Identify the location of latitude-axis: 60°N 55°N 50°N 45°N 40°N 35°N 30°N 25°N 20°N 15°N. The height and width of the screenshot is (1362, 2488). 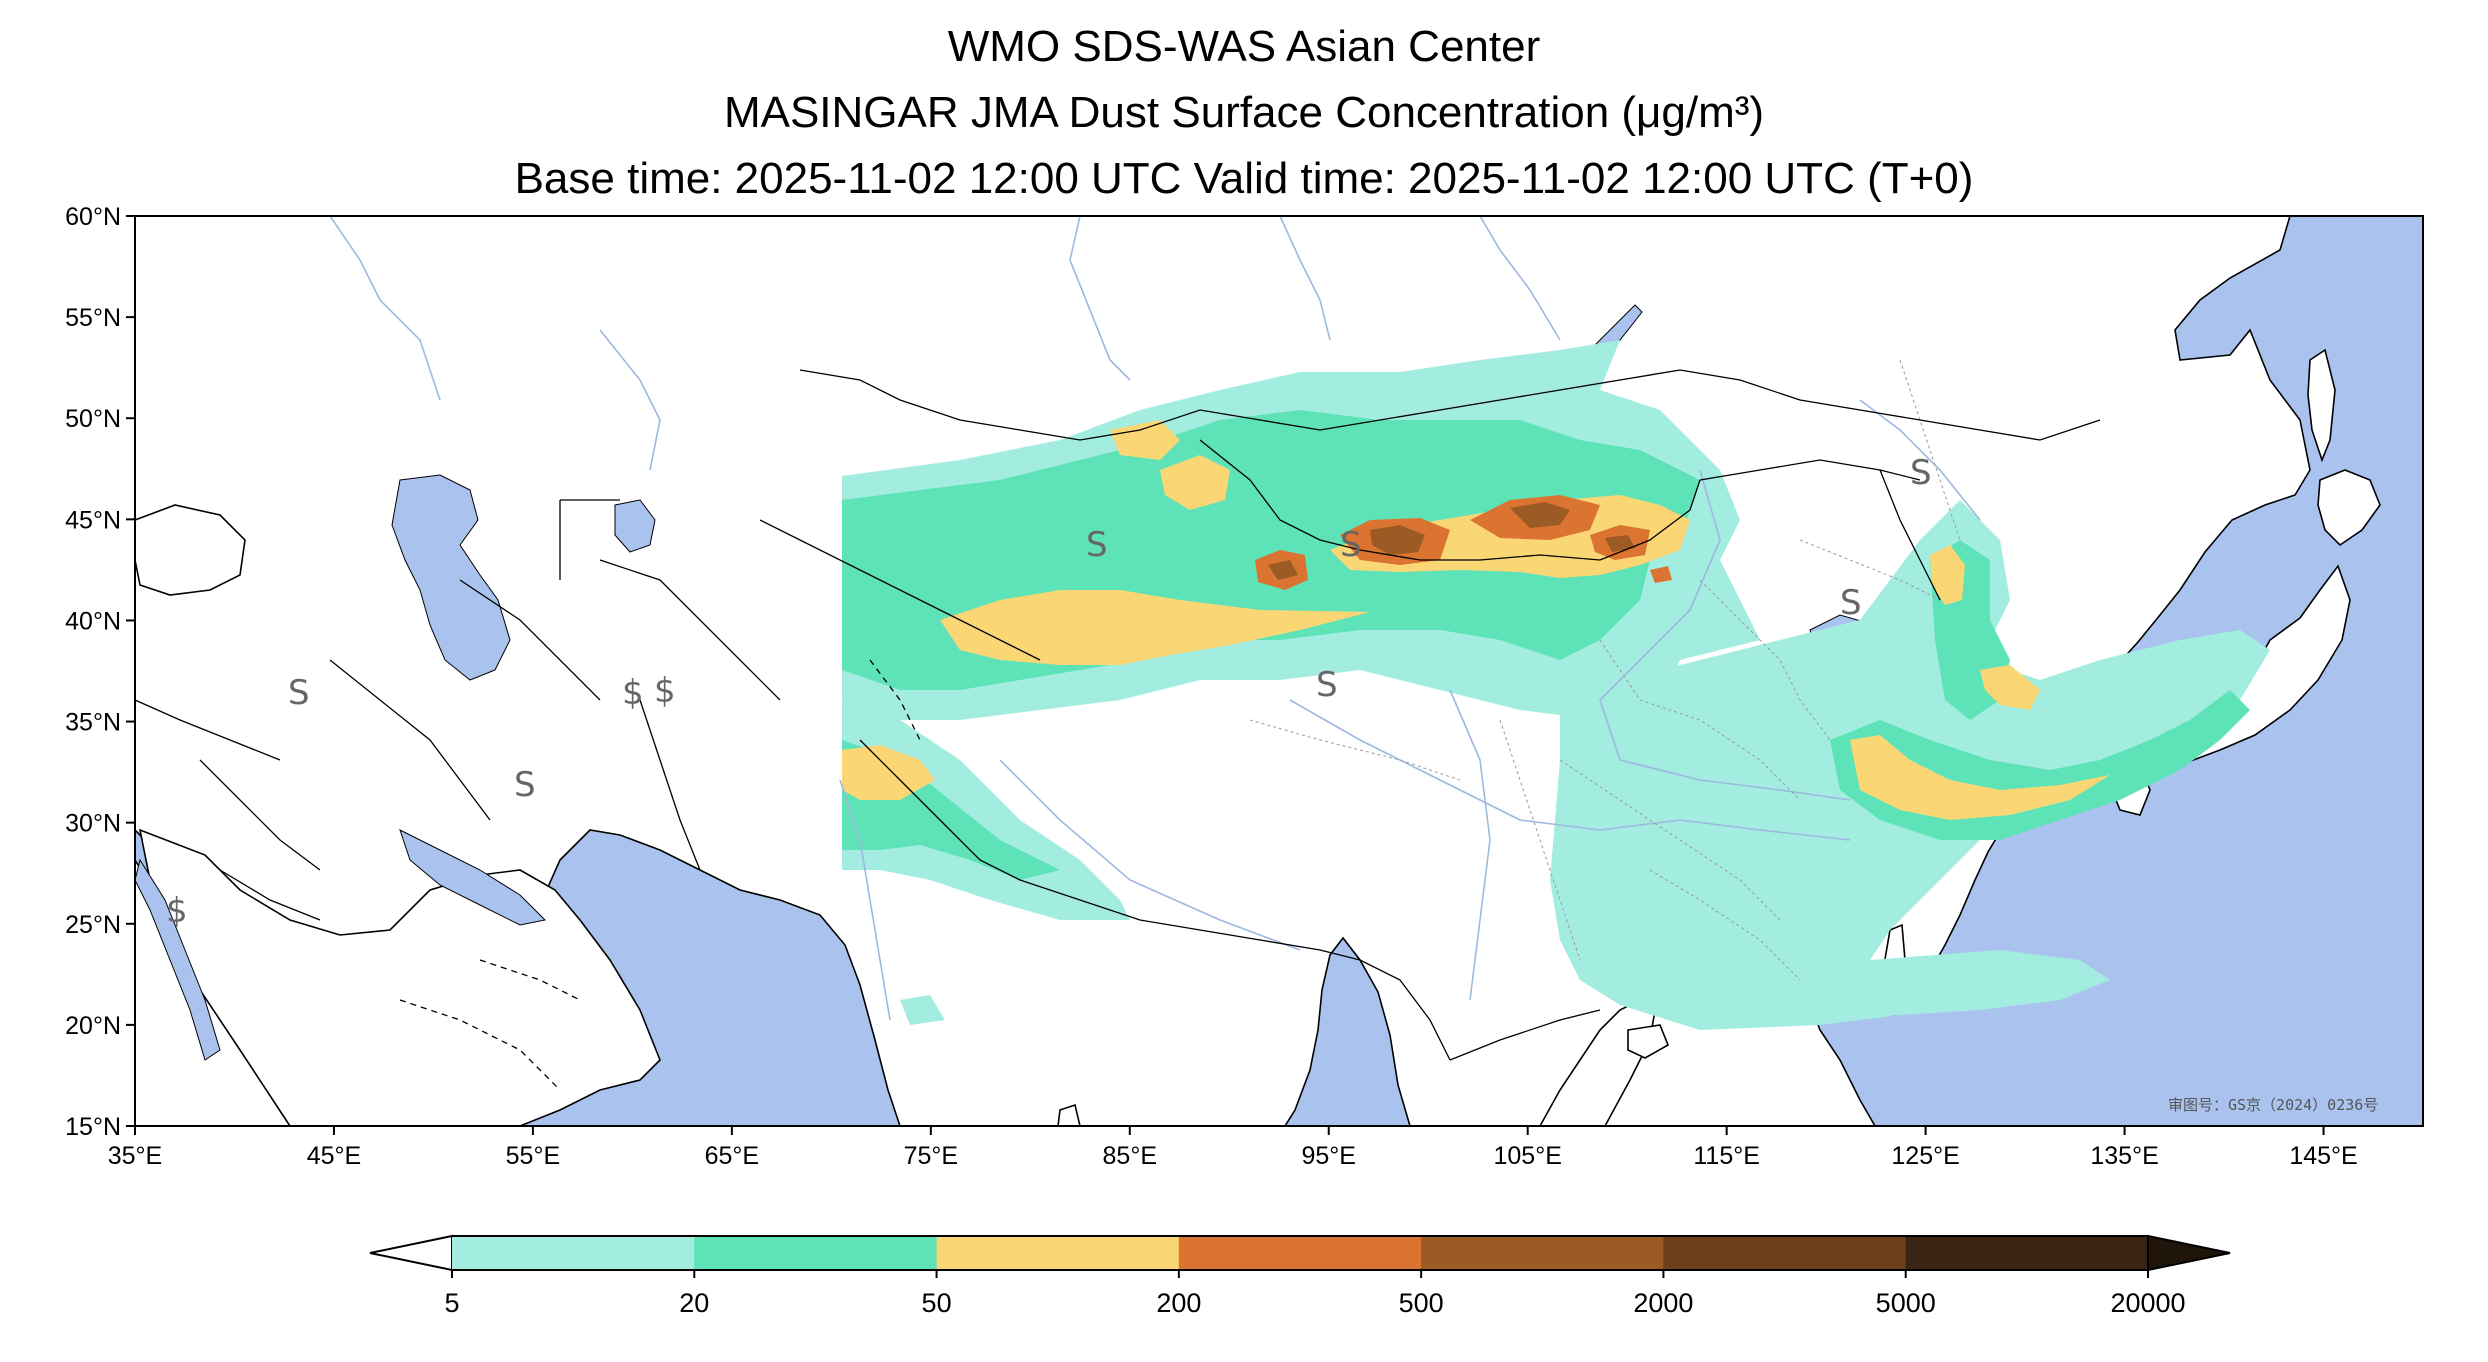
(100, 672).